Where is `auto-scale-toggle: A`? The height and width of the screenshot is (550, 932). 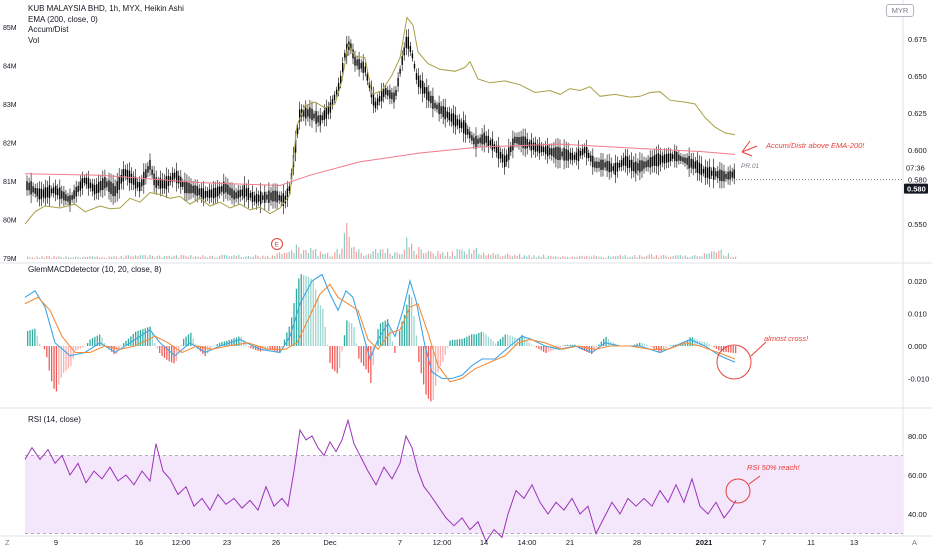
auto-scale-toggle: A is located at coordinates (914, 542).